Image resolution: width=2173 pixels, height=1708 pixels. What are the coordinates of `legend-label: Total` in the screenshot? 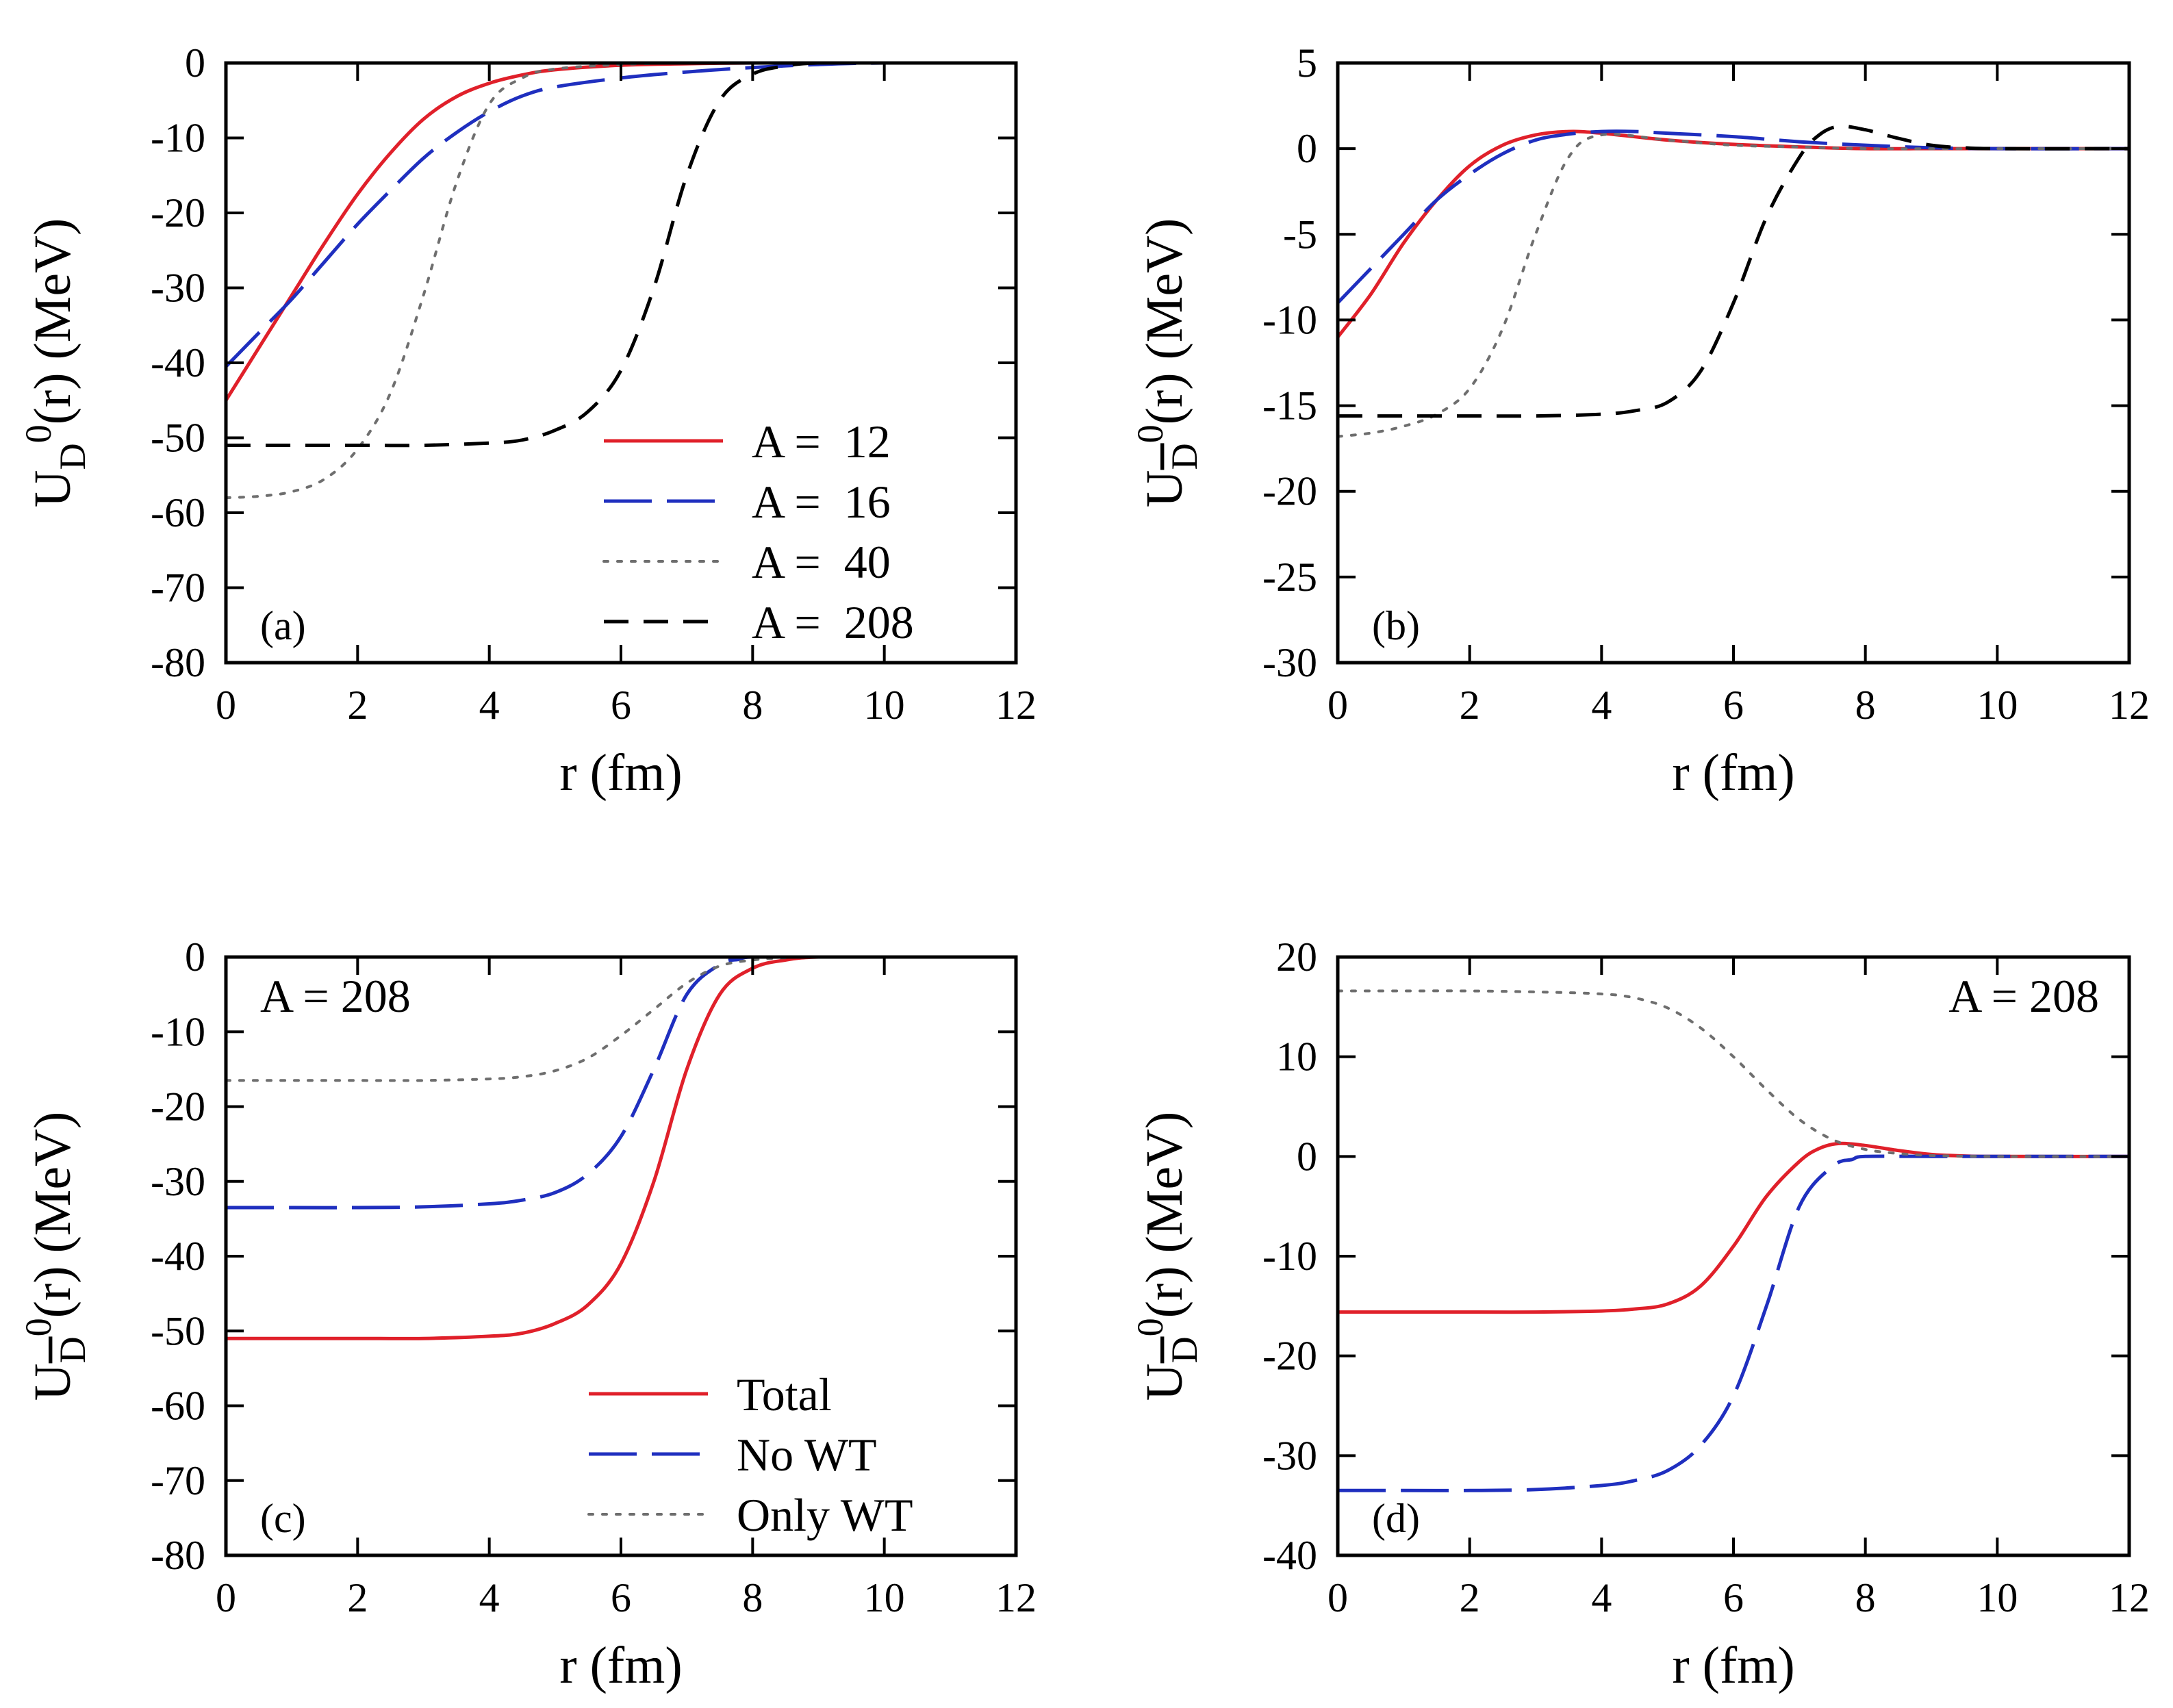 It's located at (785, 1394).